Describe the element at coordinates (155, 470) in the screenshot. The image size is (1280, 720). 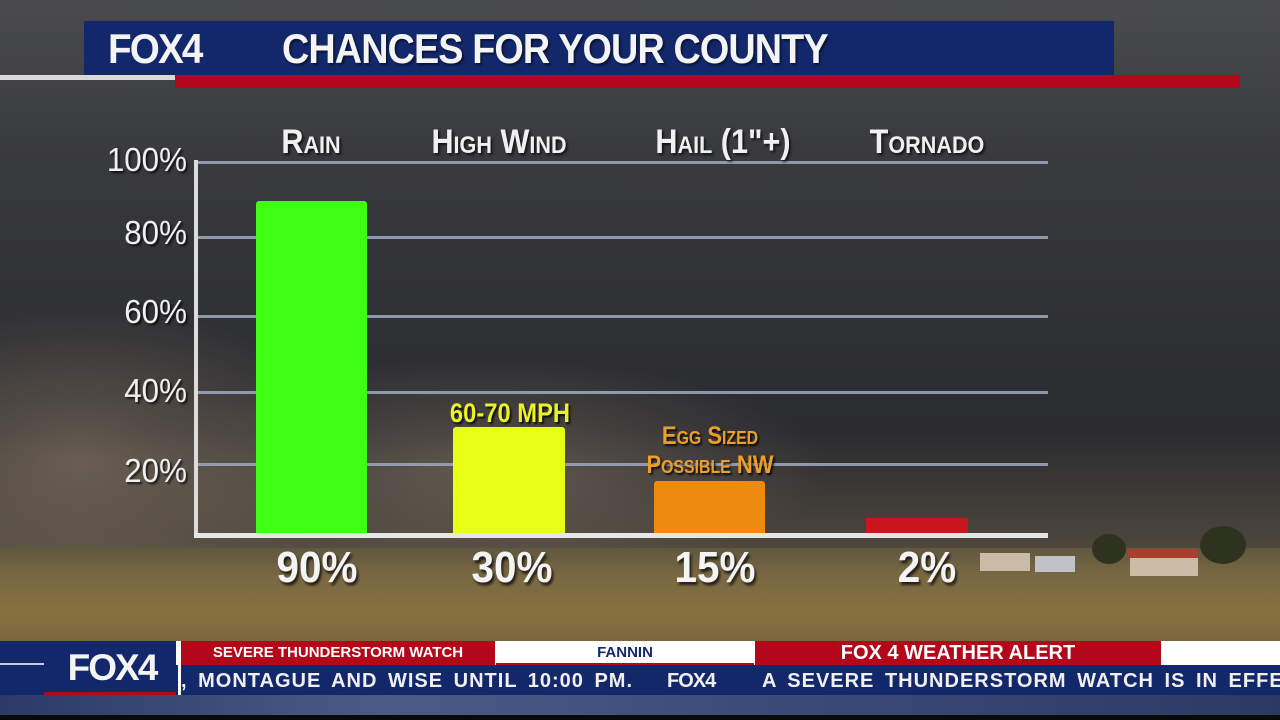
I see `y-tick-20: 20%` at that location.